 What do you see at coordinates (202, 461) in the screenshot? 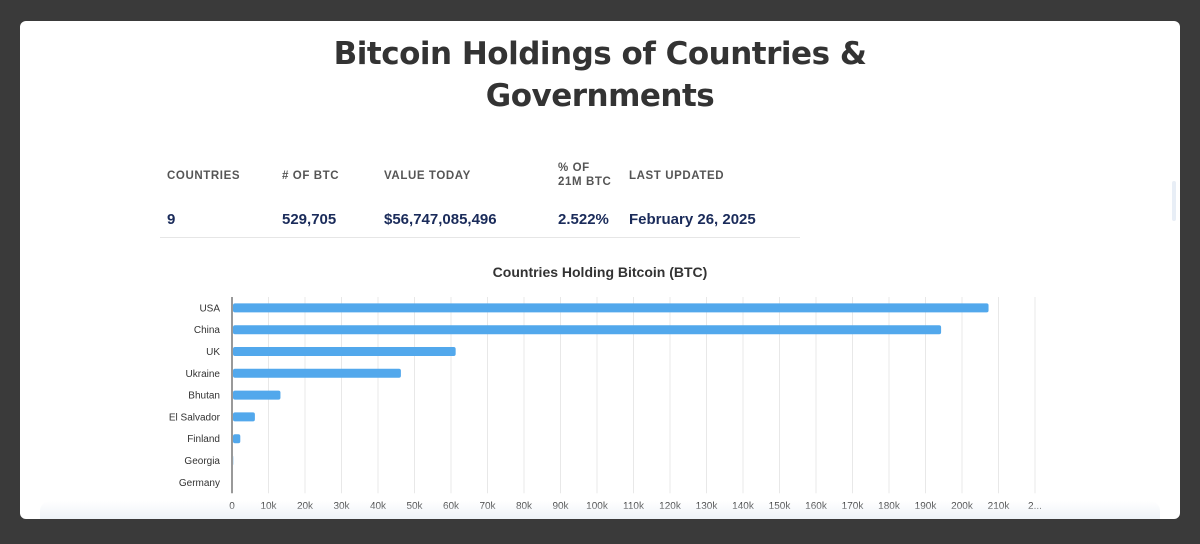
I see `category-label: Georgia` at bounding box center [202, 461].